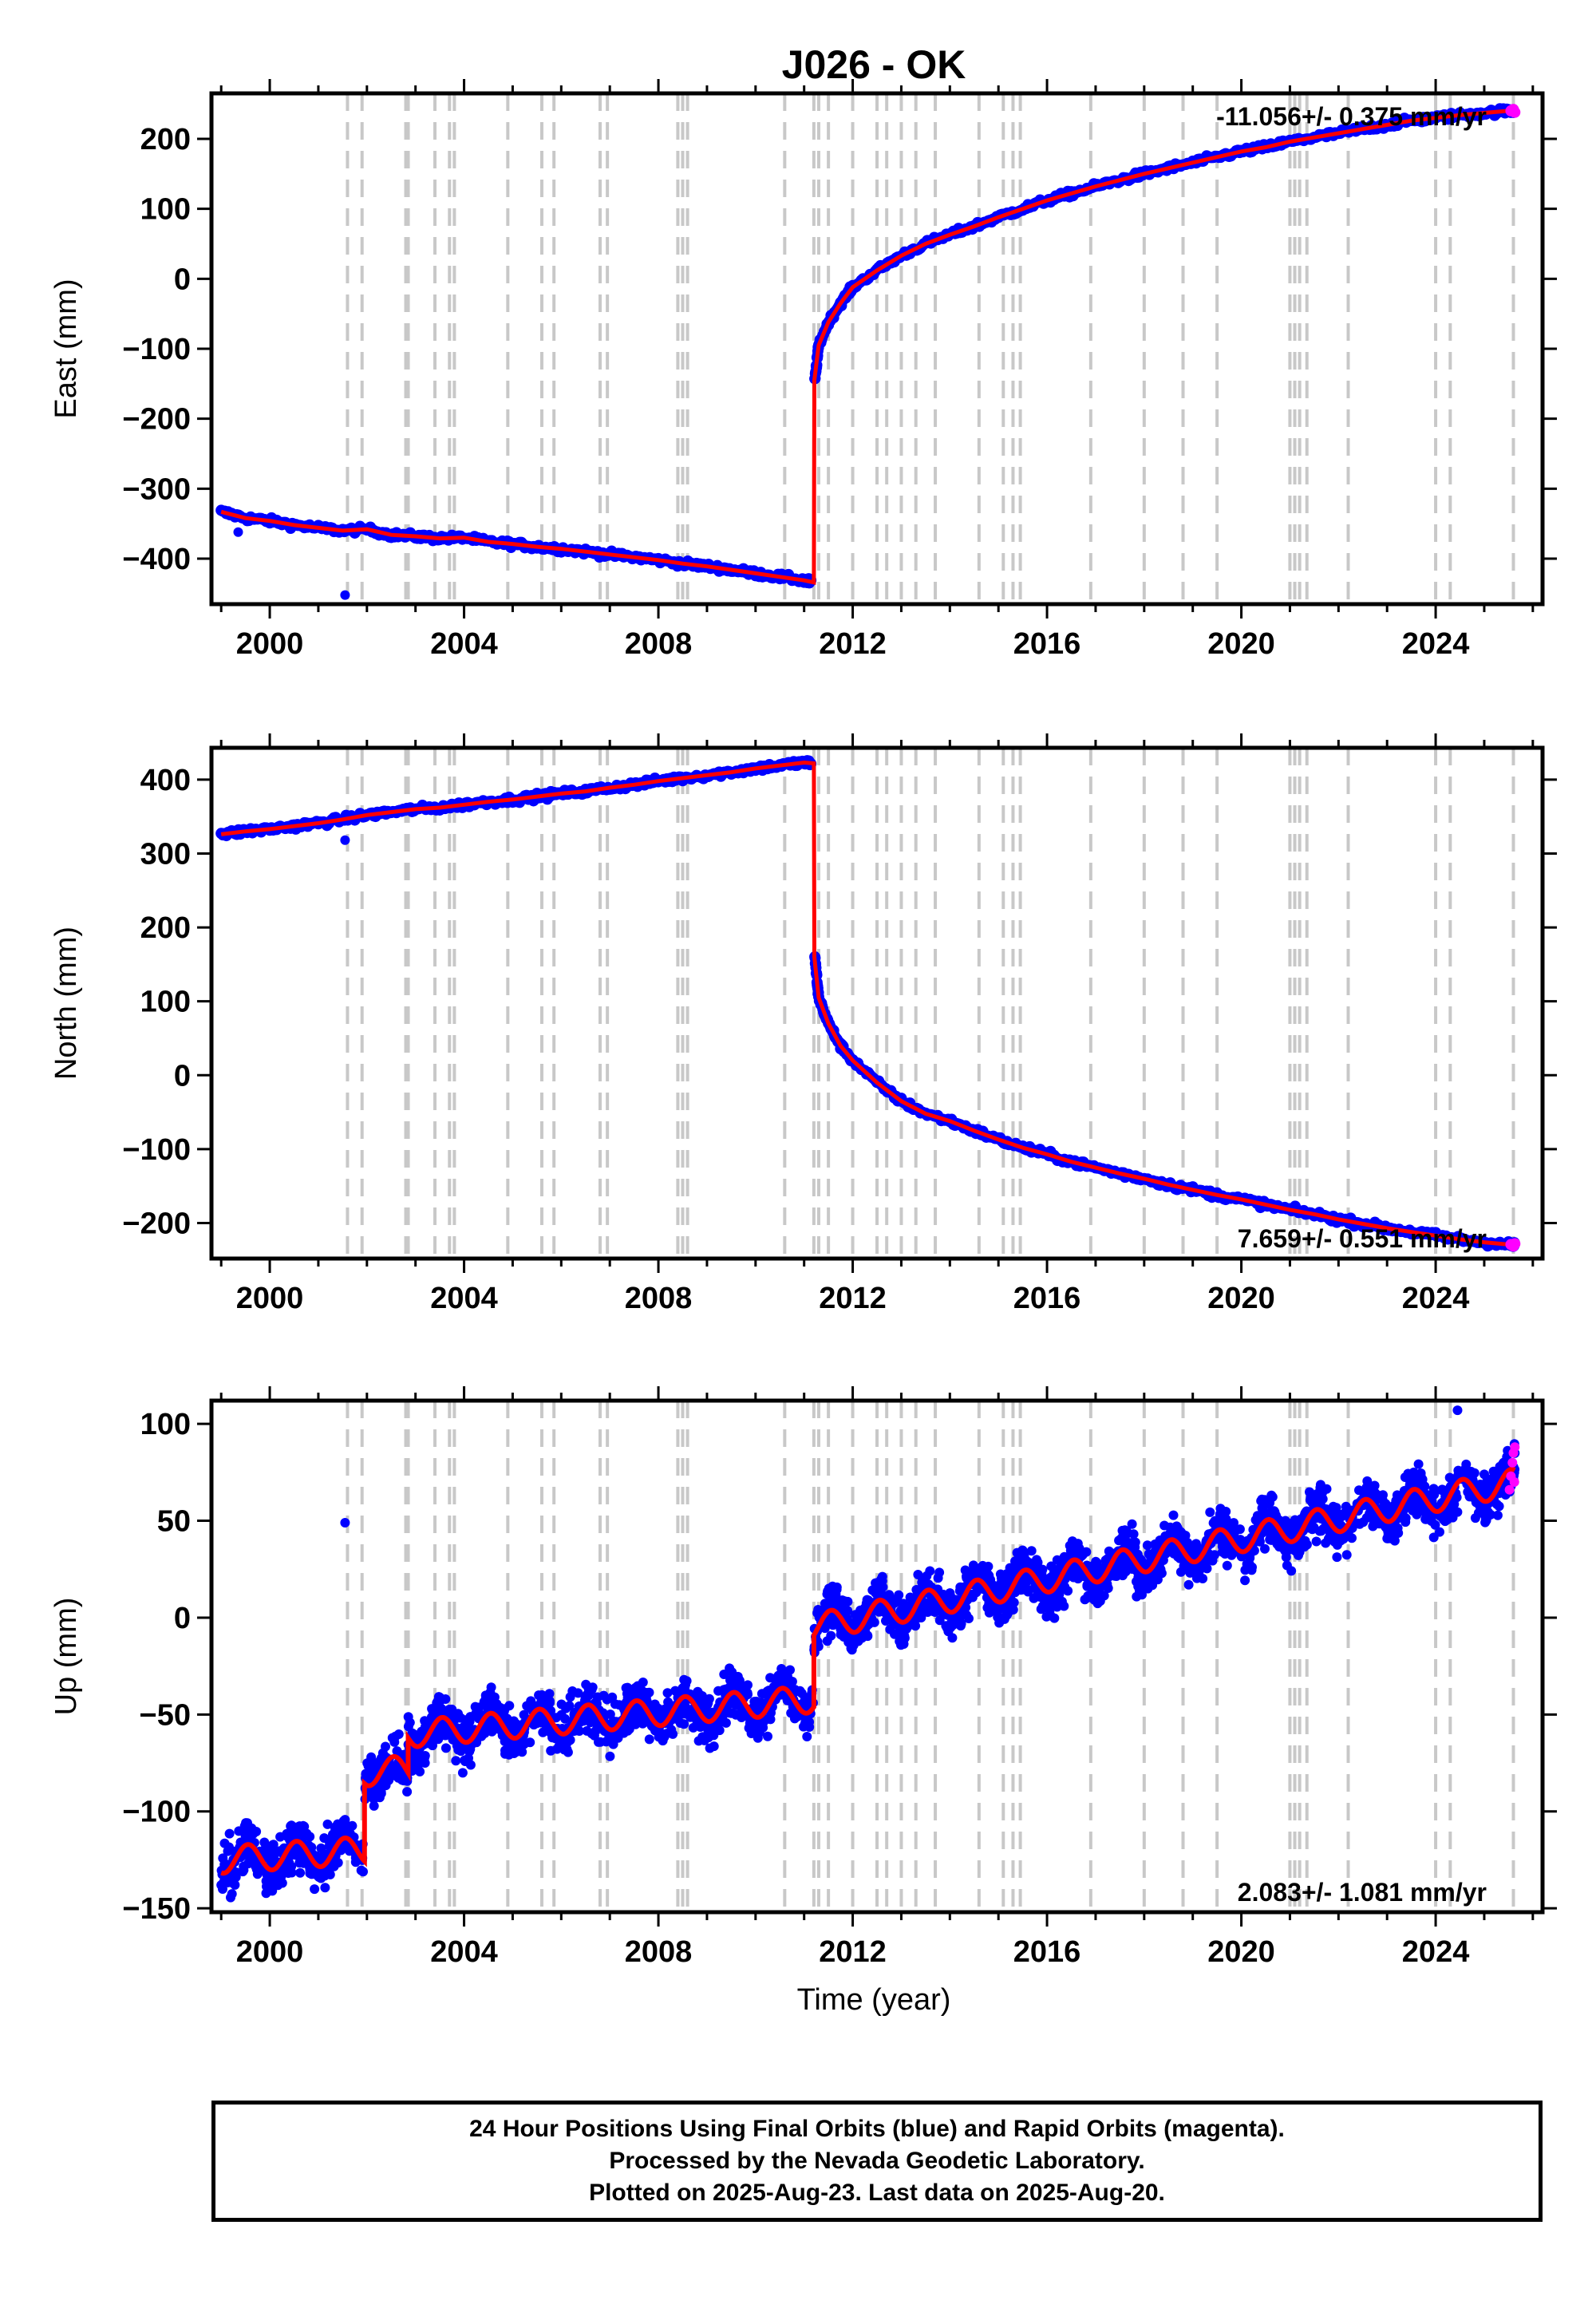 This screenshot has height=2316, width=1596. I want to click on x-tick-label: 2020, so click(1241, 1298).